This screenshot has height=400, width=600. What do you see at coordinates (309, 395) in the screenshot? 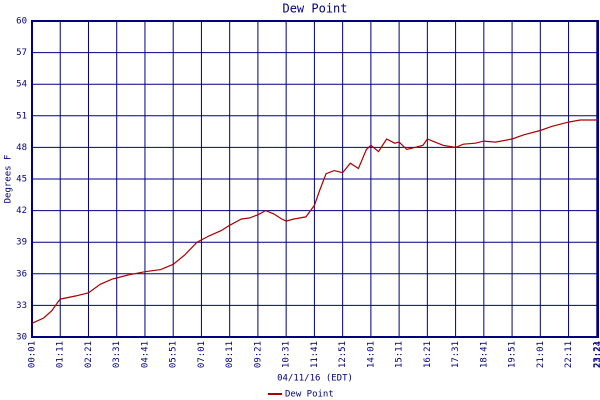
I see `legend-label: Dew Point` at bounding box center [309, 395].